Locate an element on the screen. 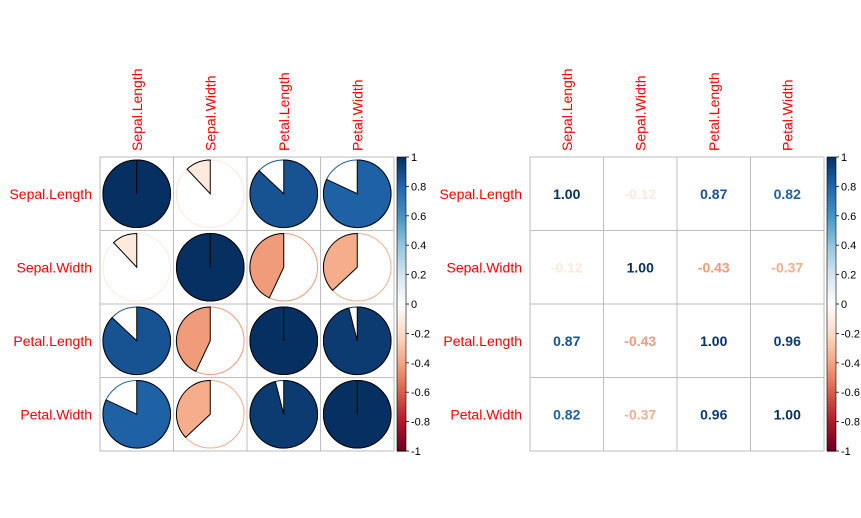 This screenshot has width=861, height=518. pie-sepal-length-petal-length is located at coordinates (284, 194).